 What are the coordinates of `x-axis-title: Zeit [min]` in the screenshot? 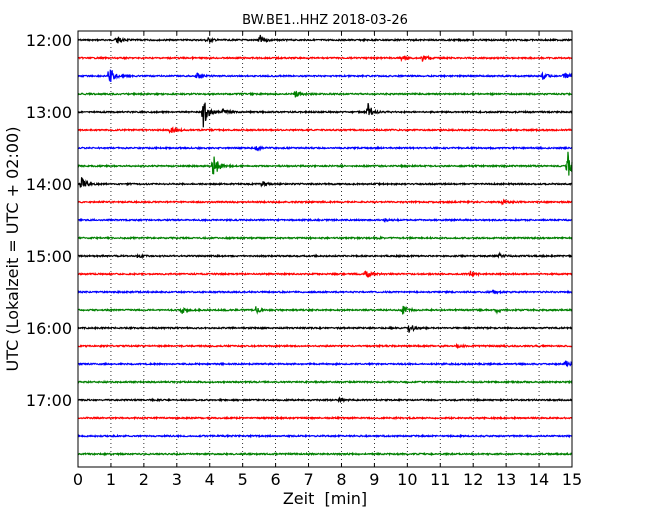 It's located at (325, 498).